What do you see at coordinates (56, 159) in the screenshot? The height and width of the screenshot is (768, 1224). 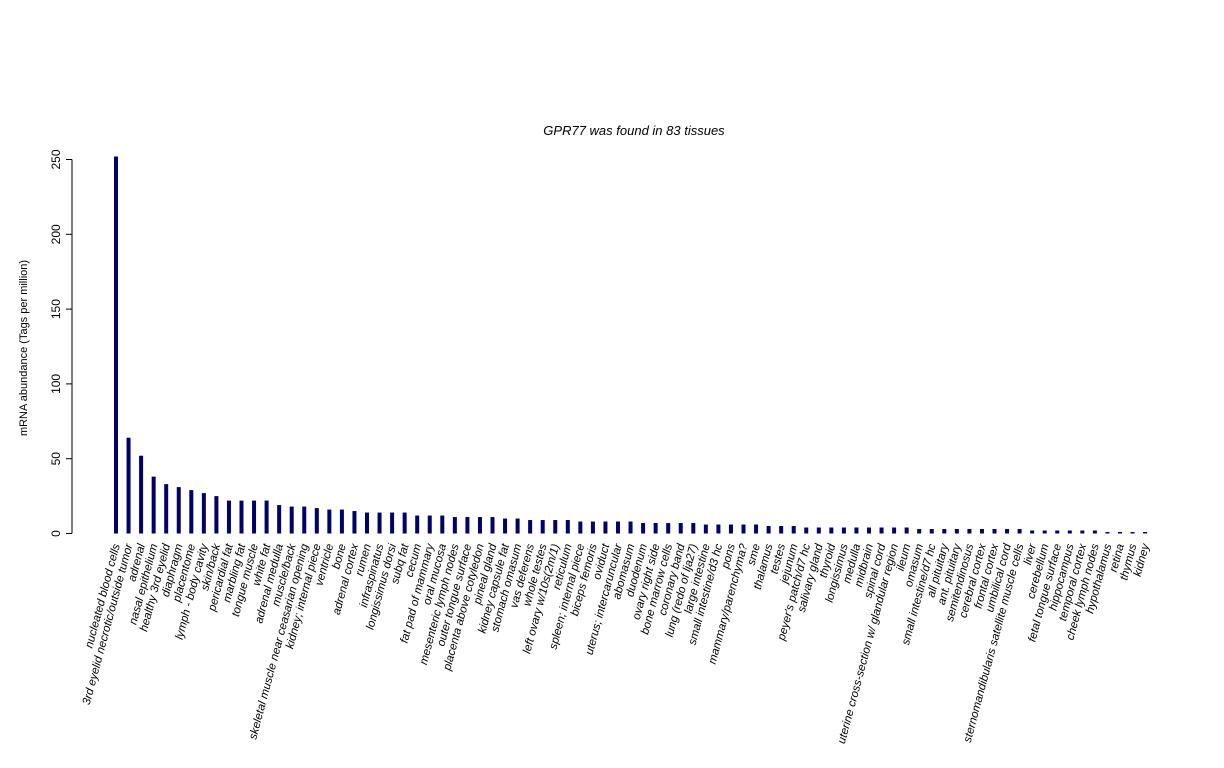 I see `y-tick-label: 250` at bounding box center [56, 159].